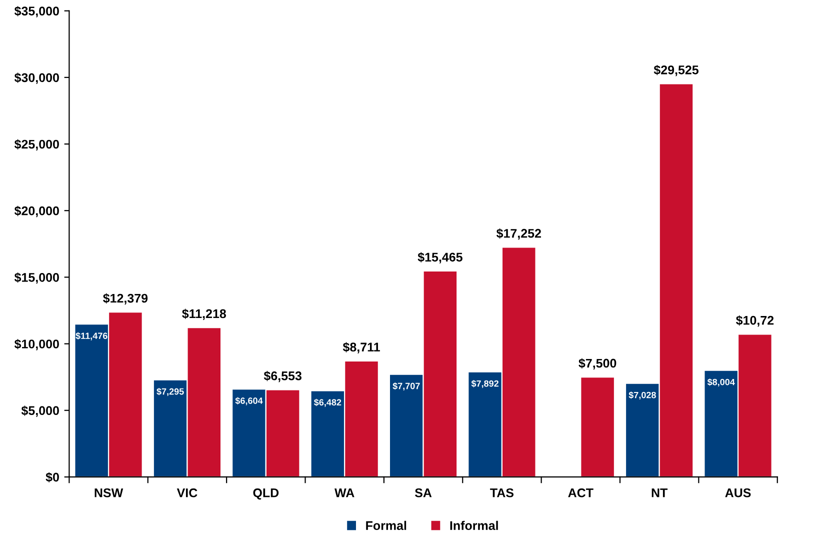  I want to click on y-tick-label: $0, so click(52, 477).